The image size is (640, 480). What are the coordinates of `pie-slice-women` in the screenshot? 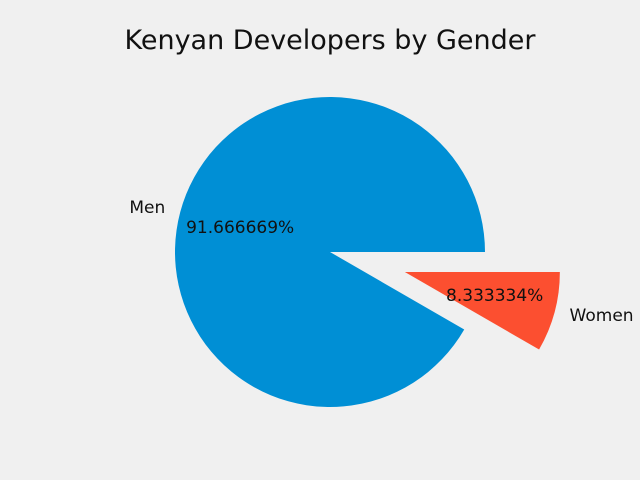 It's located at (482, 311).